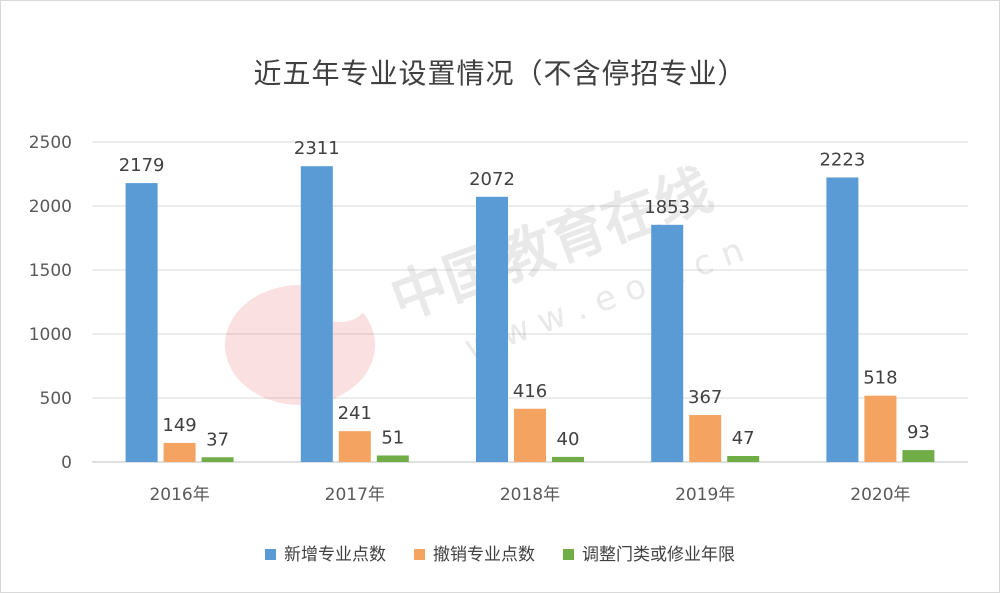 Image resolution: width=1000 pixels, height=593 pixels. Describe the element at coordinates (492, 179) in the screenshot. I see `data-label: 2072` at that location.